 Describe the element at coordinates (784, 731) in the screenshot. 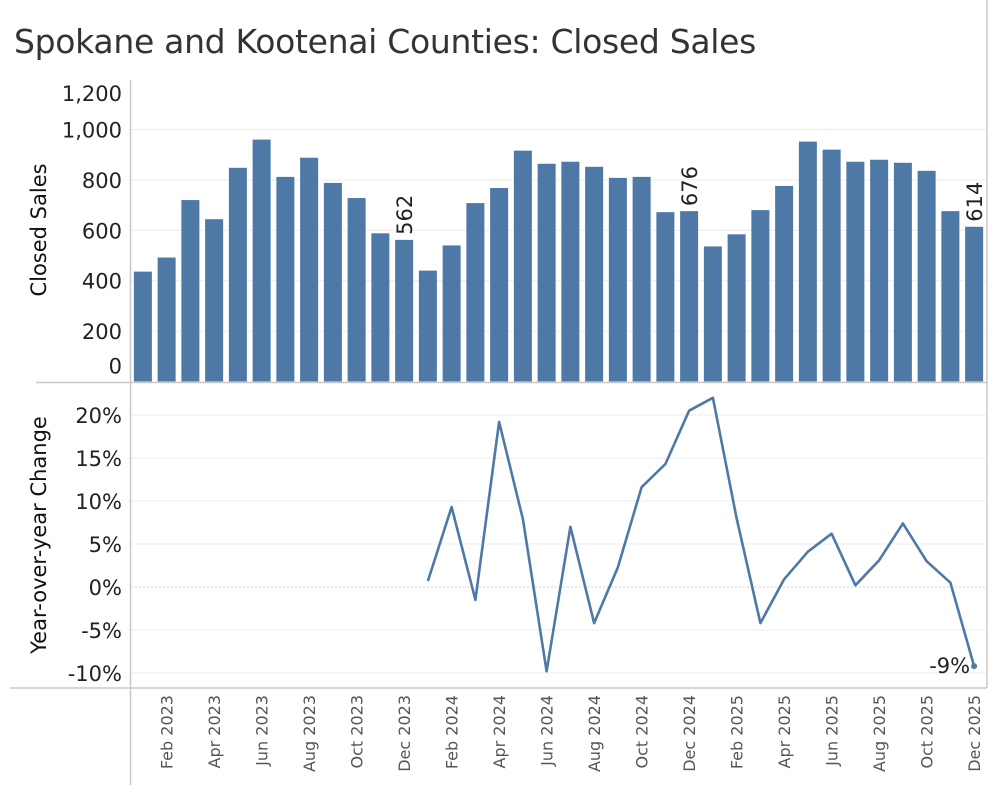

I see `x-tick-label: Apr 2025` at that location.